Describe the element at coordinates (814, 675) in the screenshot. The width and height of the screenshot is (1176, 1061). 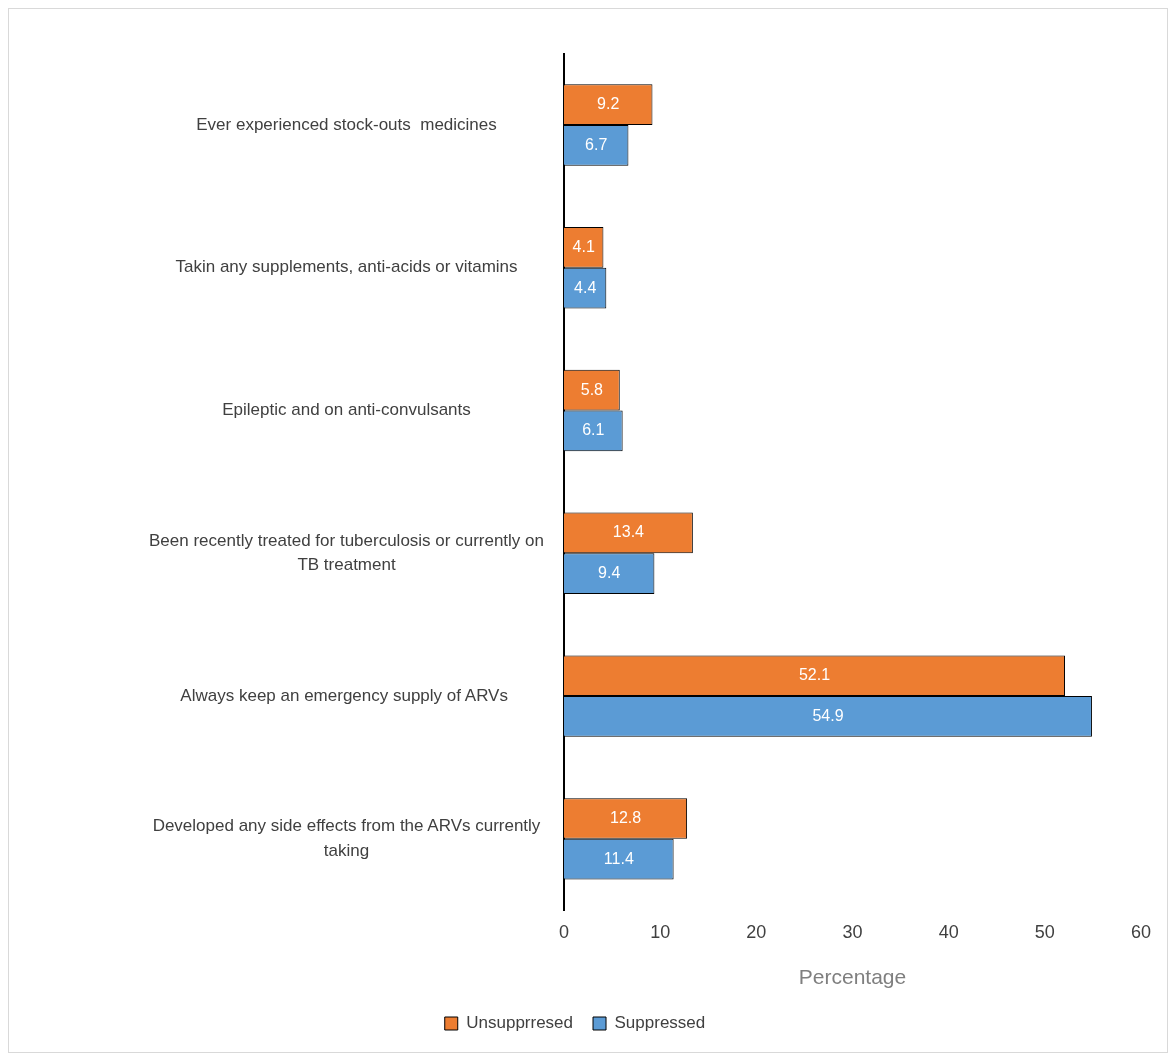
I see `data-label: 52.1` at that location.